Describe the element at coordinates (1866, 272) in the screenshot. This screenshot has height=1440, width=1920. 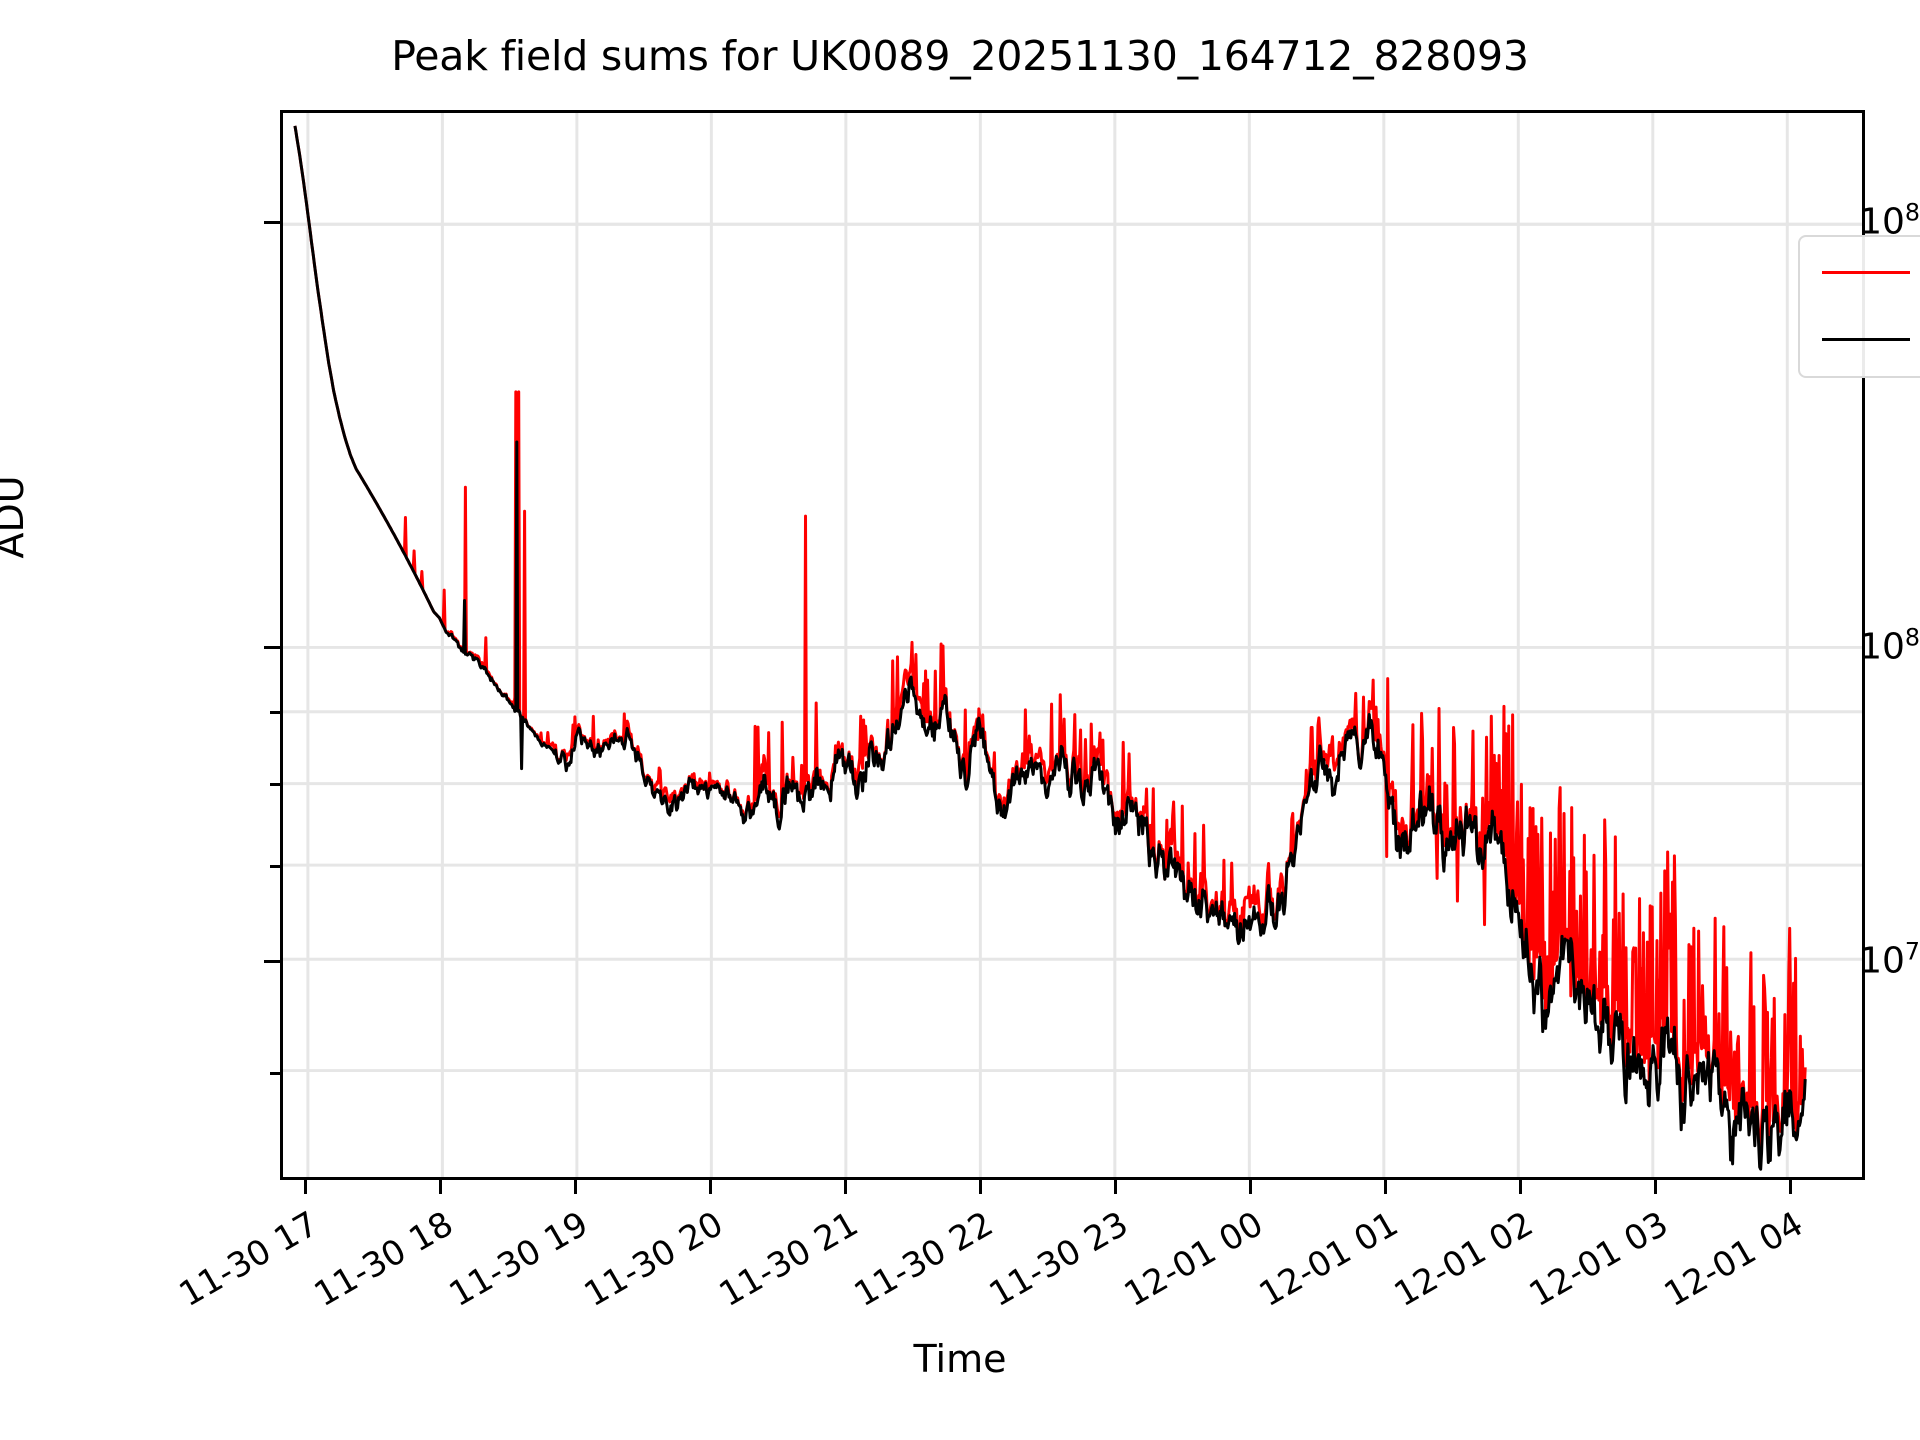
I see `legend-swatch-peak` at that location.